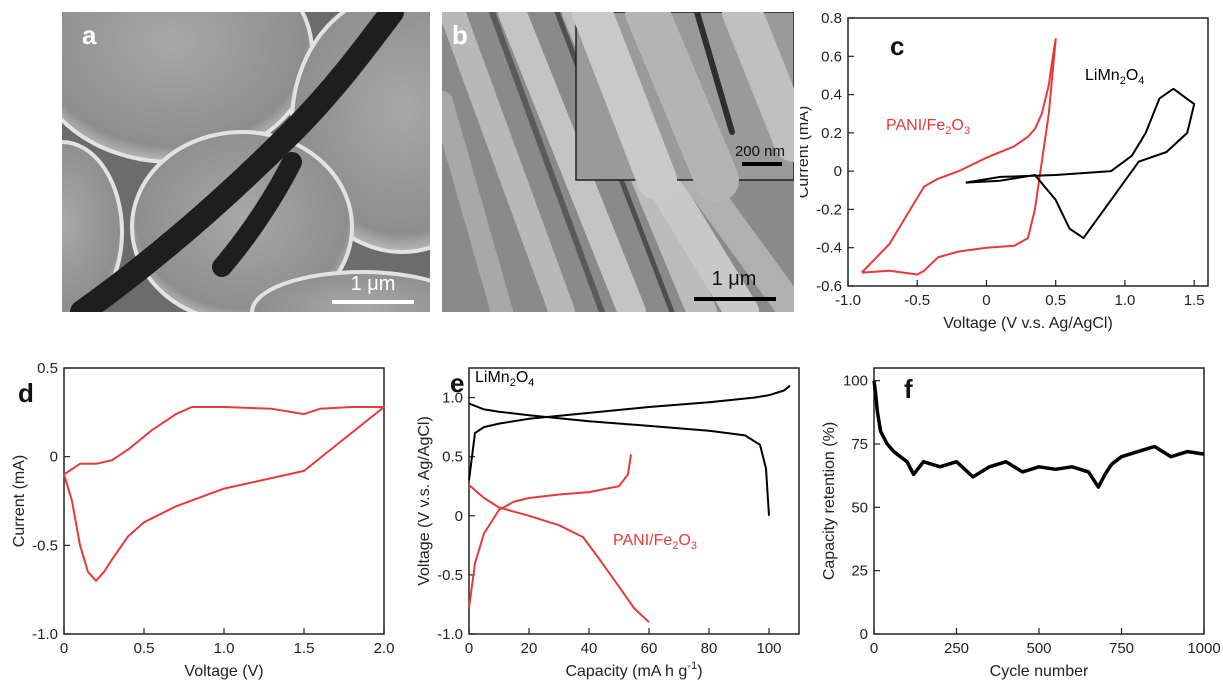 This screenshot has width=1223, height=689. Describe the element at coordinates (956, 648) in the screenshot. I see `panel-f-xtick-label: 250` at that location.